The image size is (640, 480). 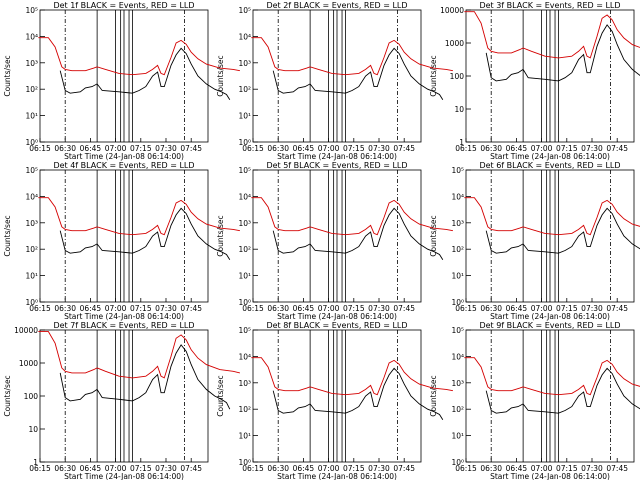 What do you see at coordinates (459, 109) in the screenshot?
I see `y-tick-label: 10` at bounding box center [459, 109].